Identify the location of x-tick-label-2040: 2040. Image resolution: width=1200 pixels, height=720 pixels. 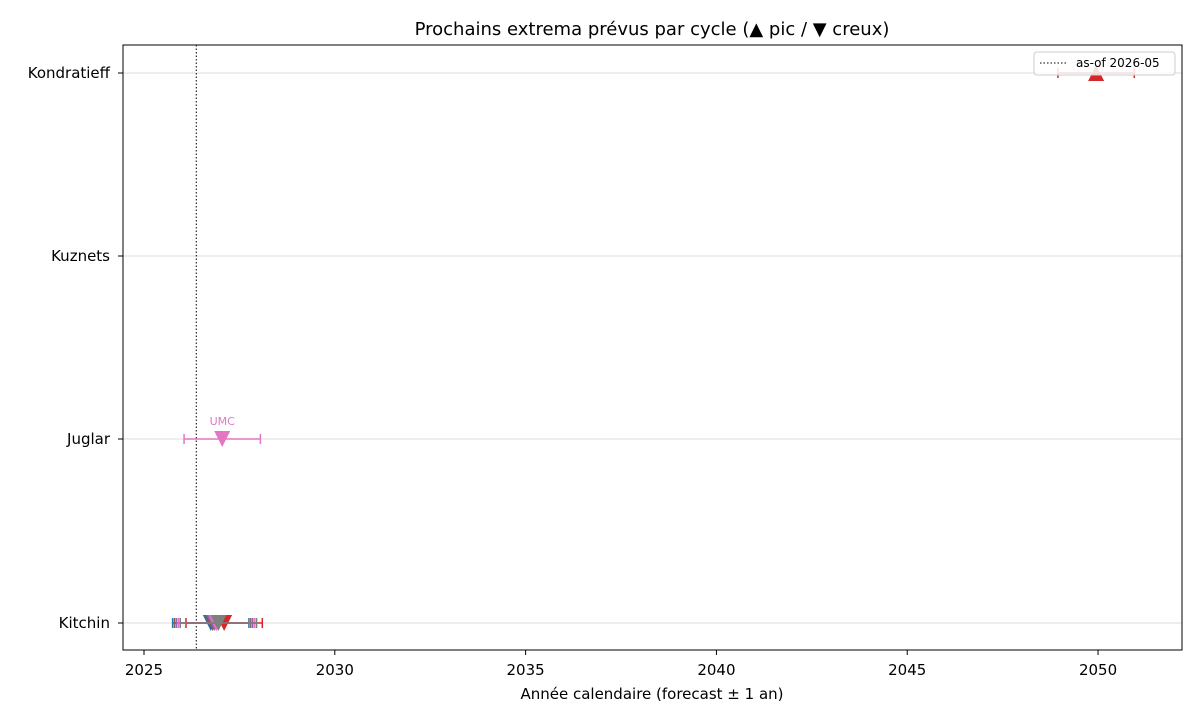
(716, 670).